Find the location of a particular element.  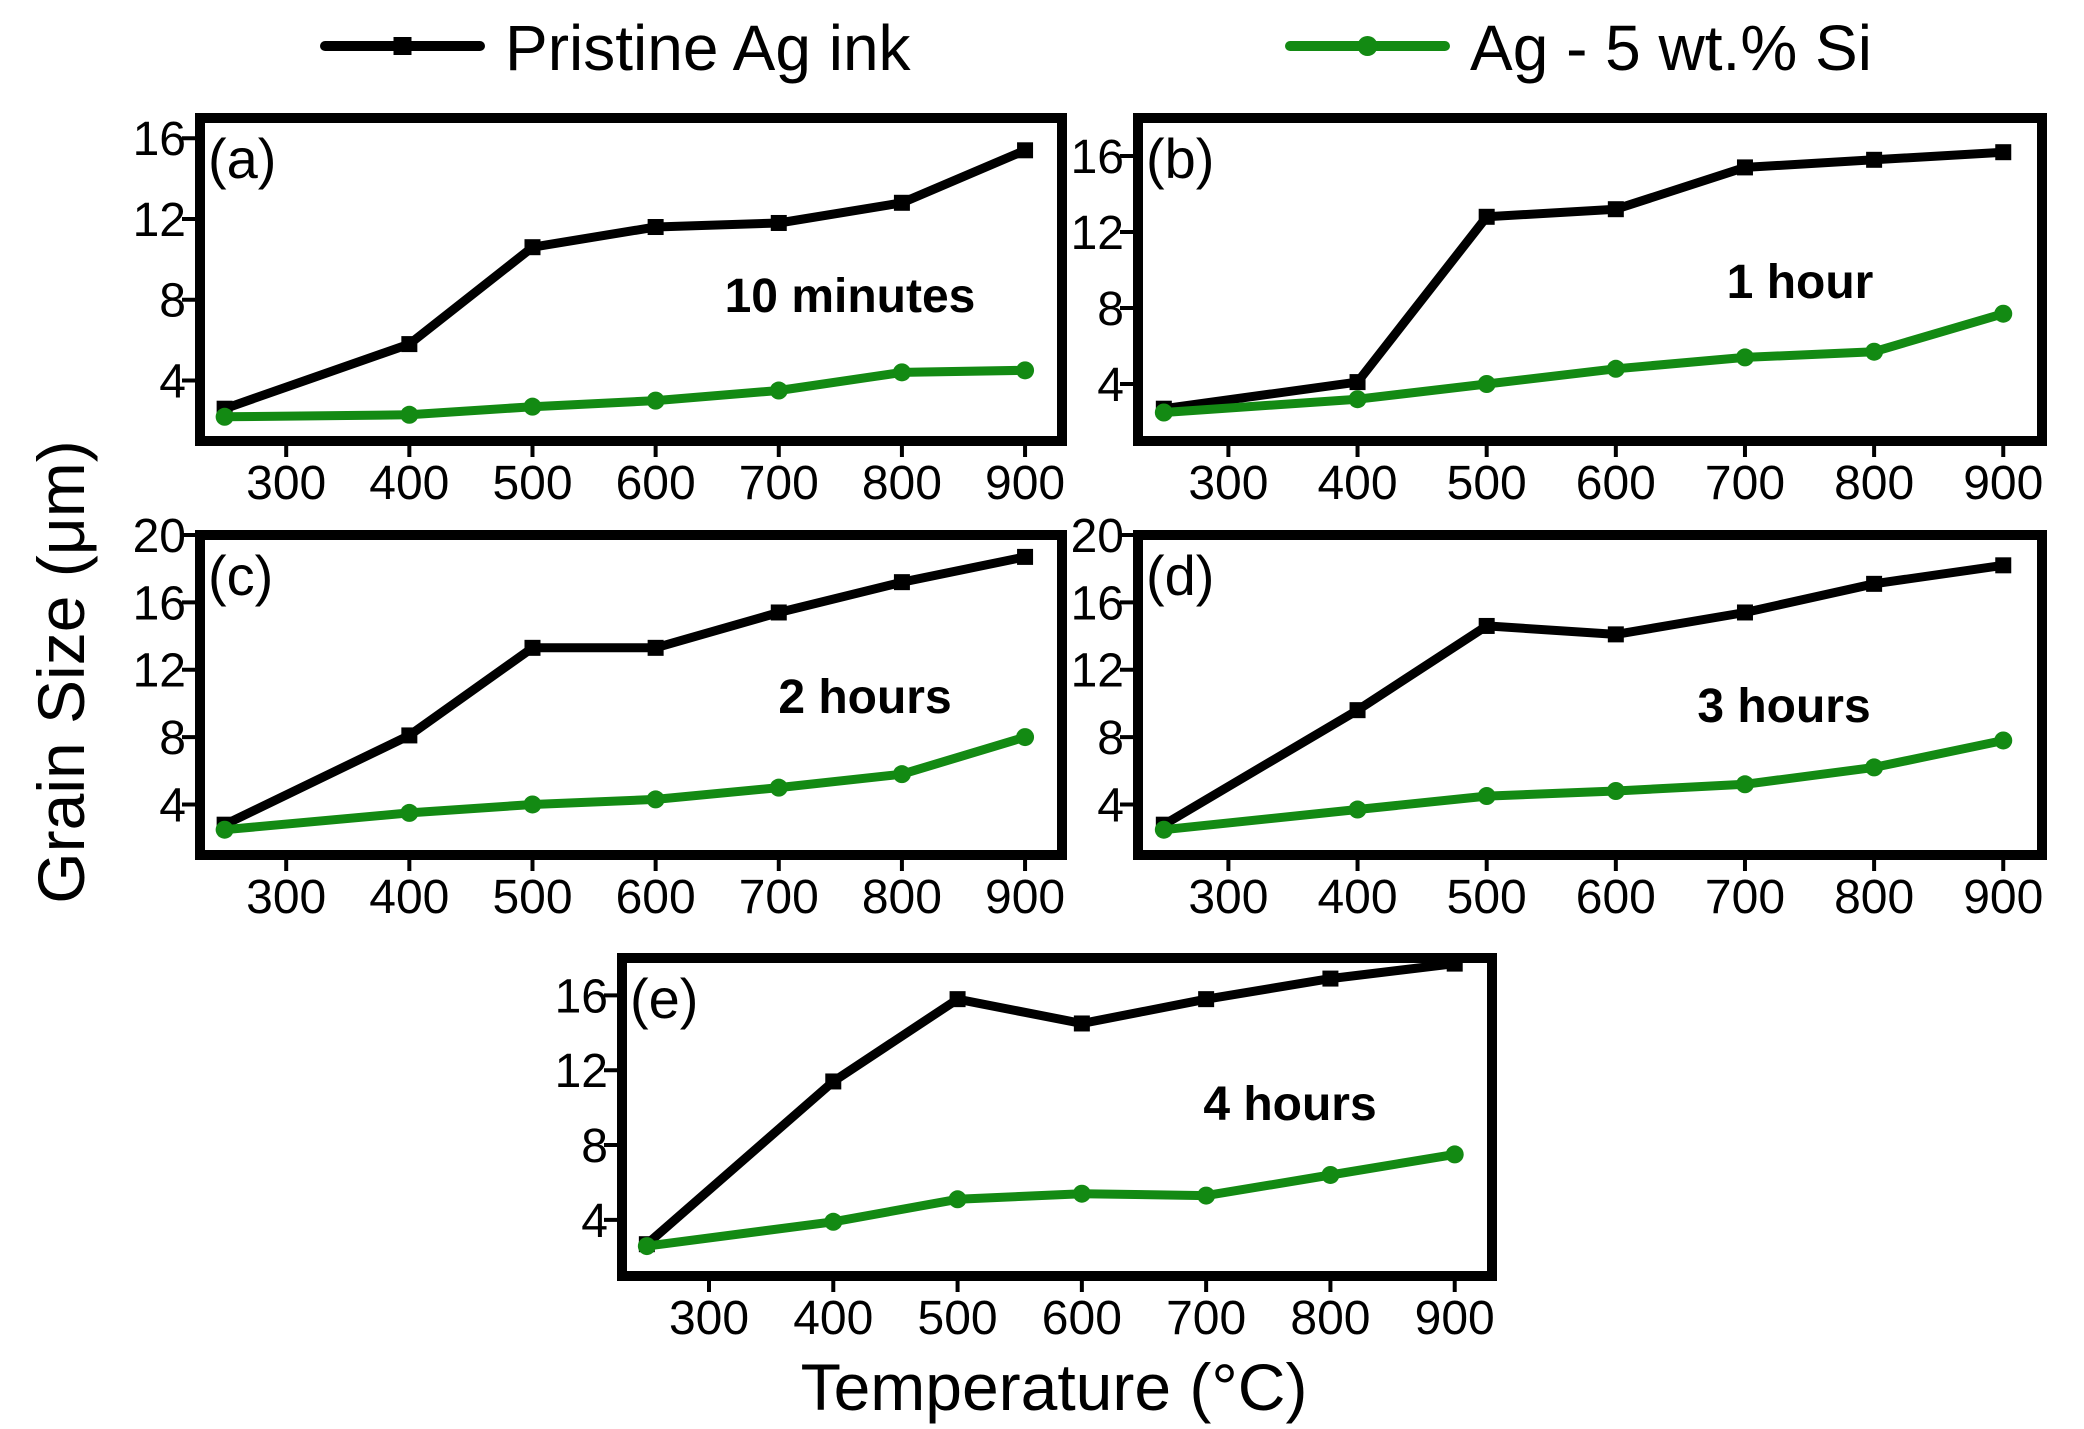

duration-annotation: 10 minutes is located at coordinates (850, 296).